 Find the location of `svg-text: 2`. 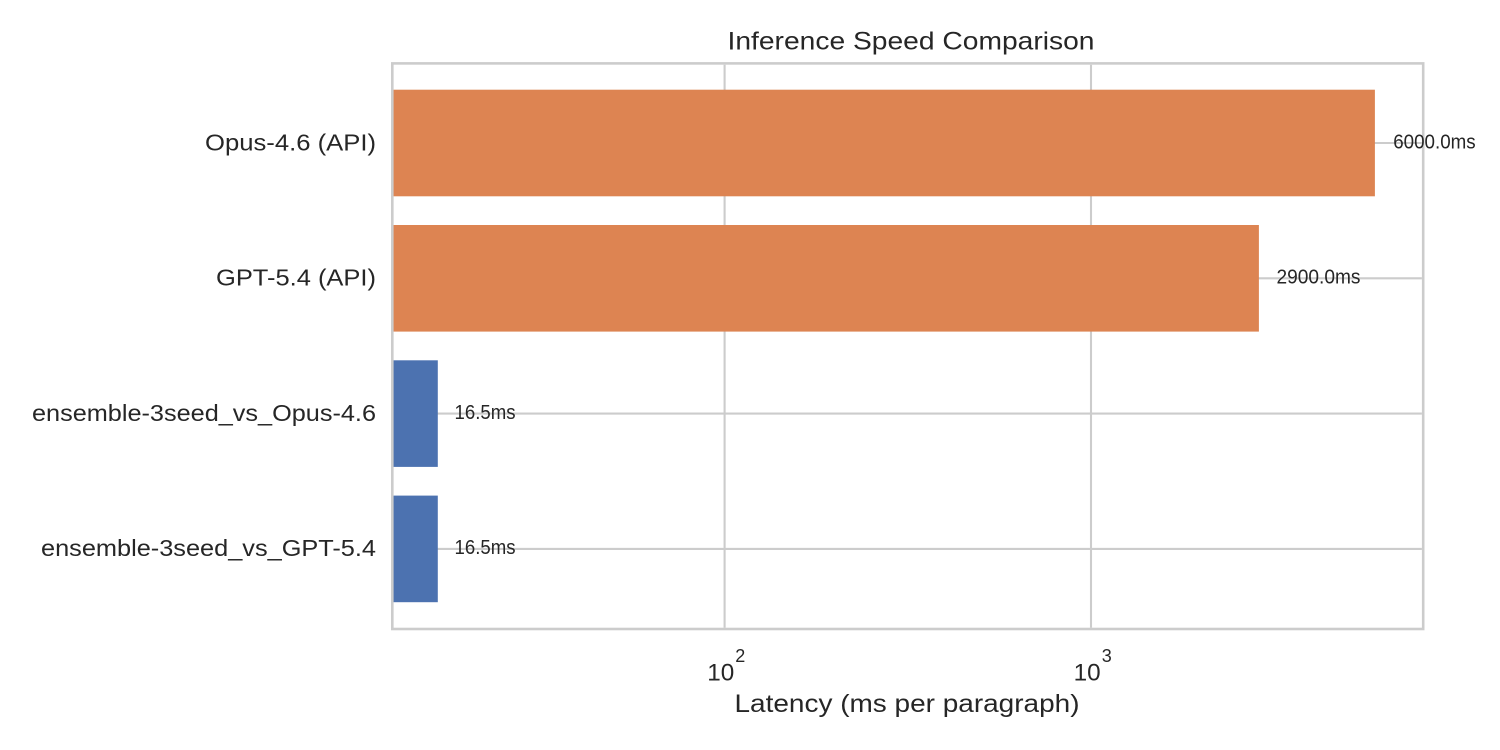

svg-text: 2 is located at coordinates (740, 656).